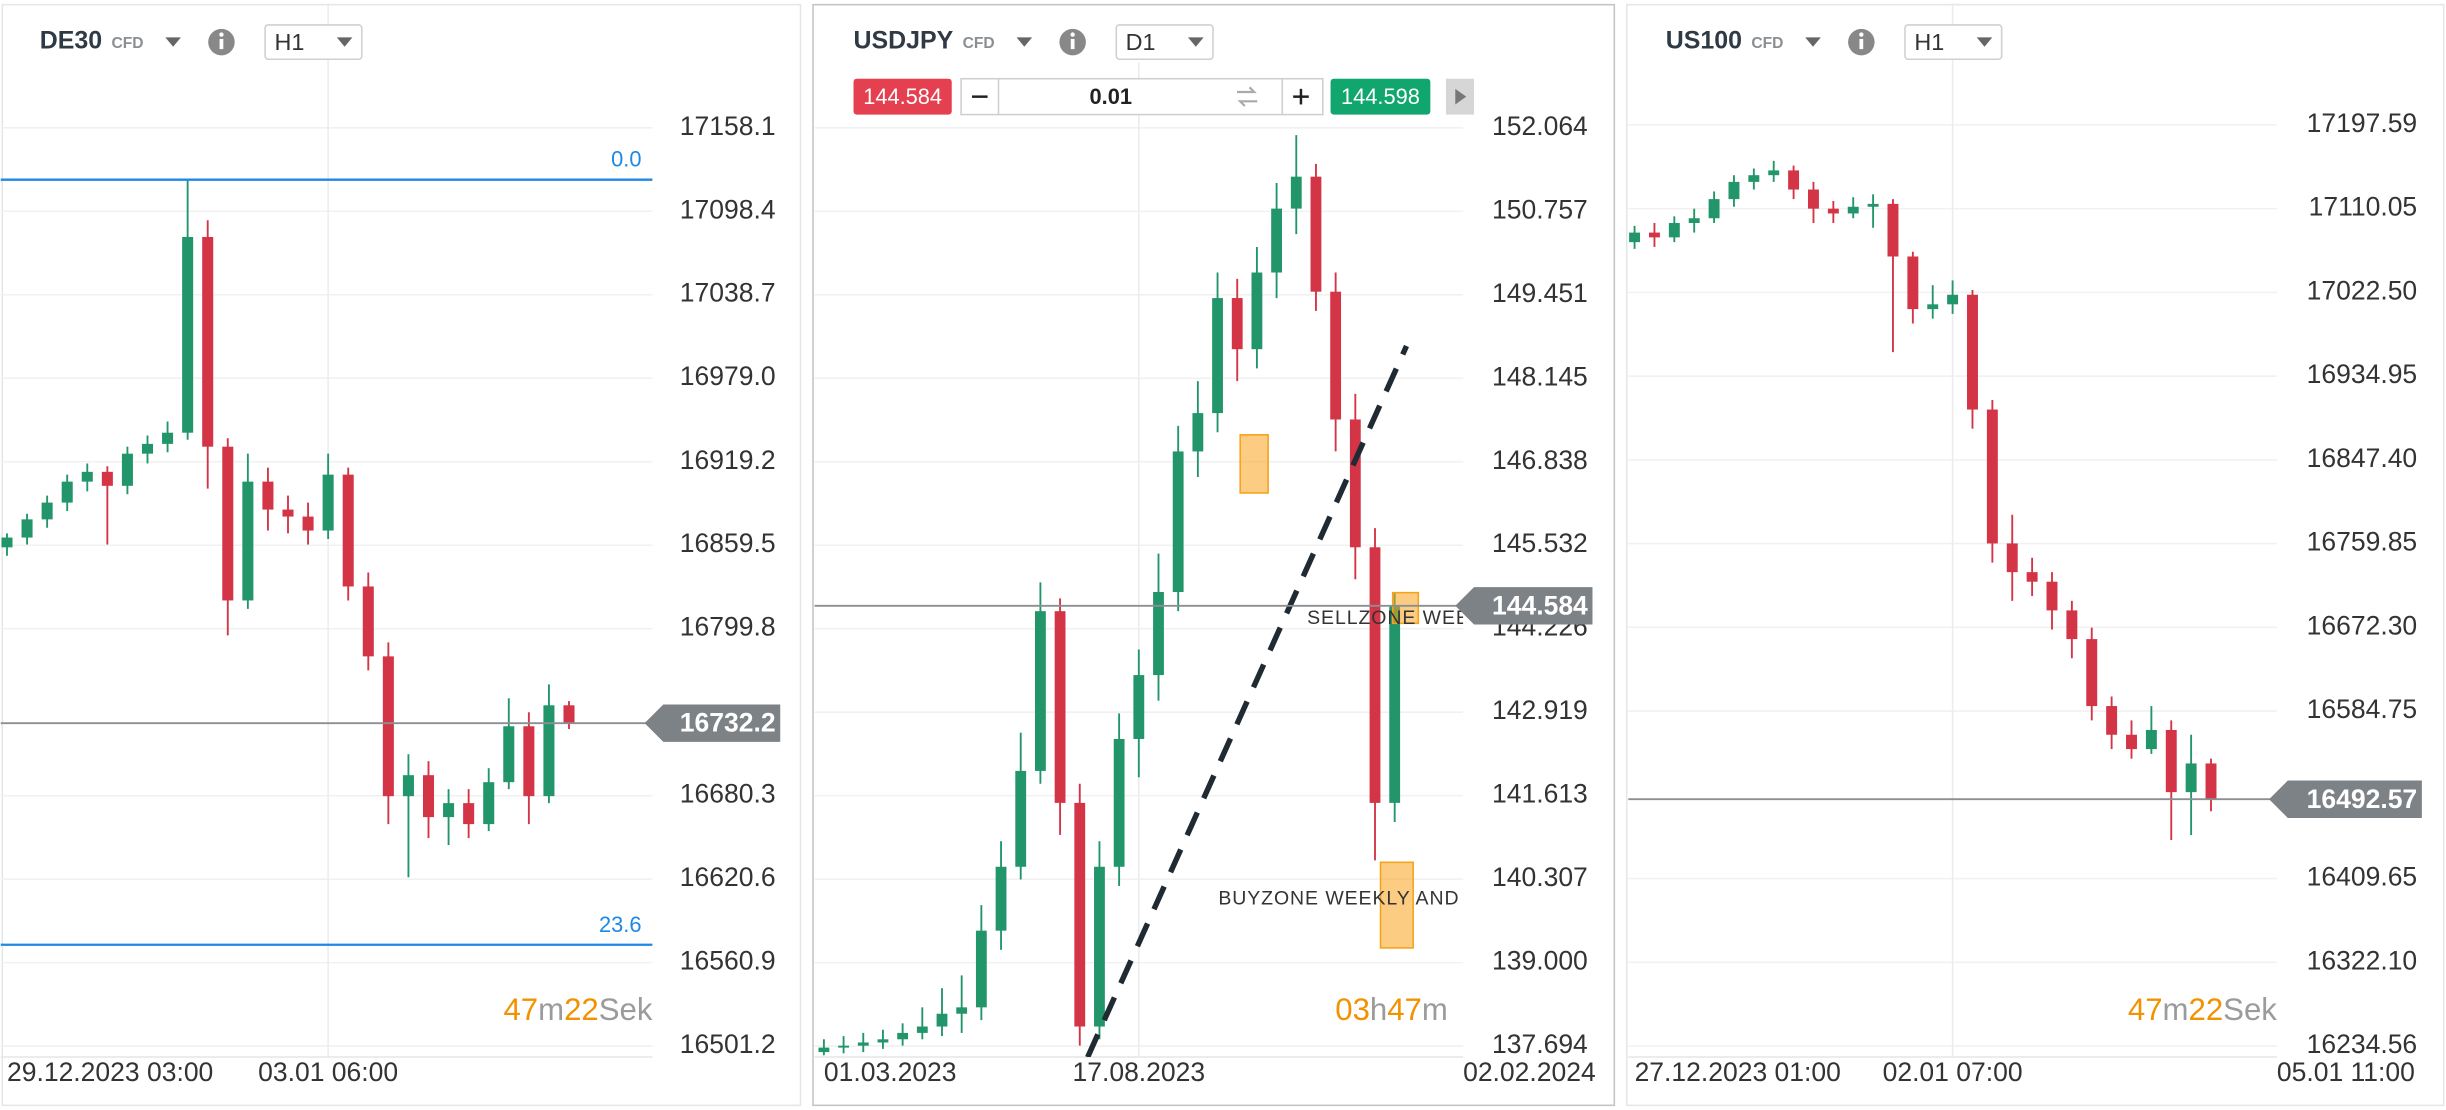 The width and height of the screenshot is (2446, 1110). What do you see at coordinates (1540, 126) in the screenshot?
I see `y-tick-label: 152.064` at bounding box center [1540, 126].